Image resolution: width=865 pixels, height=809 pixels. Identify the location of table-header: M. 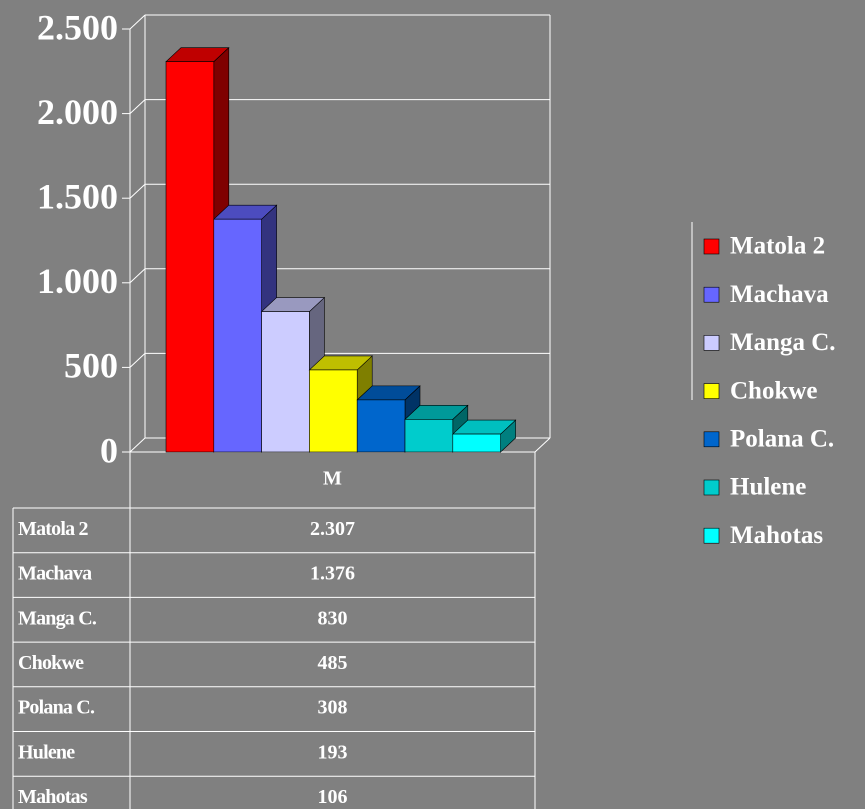
(332, 479).